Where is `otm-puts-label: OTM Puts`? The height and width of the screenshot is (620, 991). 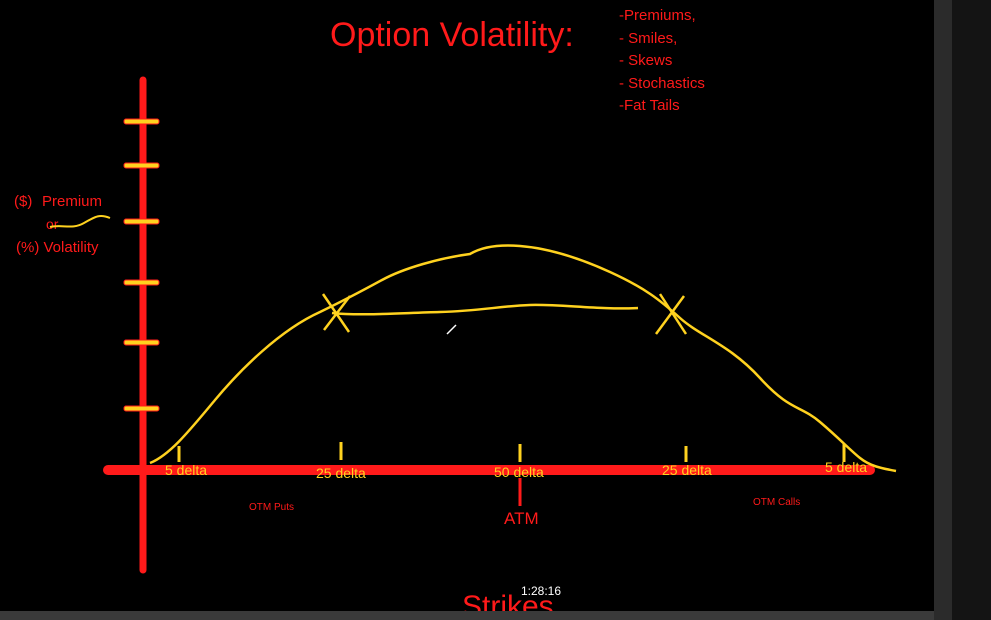
otm-puts-label: OTM Puts is located at coordinates (271, 507).